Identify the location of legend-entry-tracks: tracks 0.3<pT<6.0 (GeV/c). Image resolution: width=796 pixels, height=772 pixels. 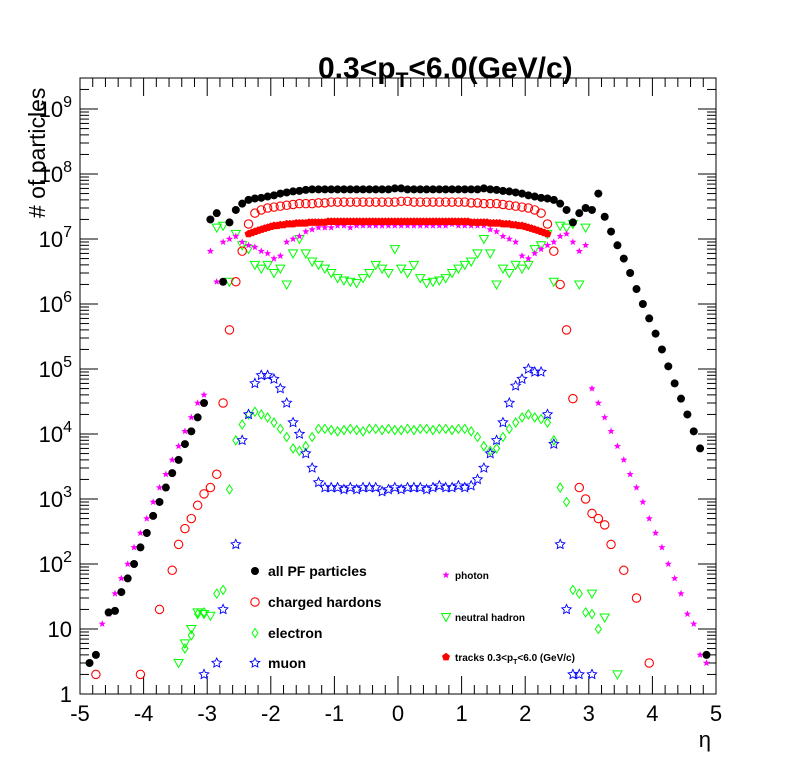
(508, 659).